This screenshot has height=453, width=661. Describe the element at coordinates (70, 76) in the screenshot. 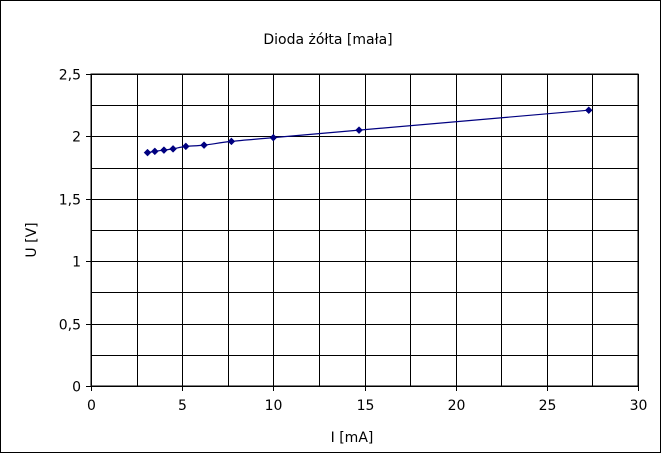

I see `y-tick-label: 2,5` at that location.